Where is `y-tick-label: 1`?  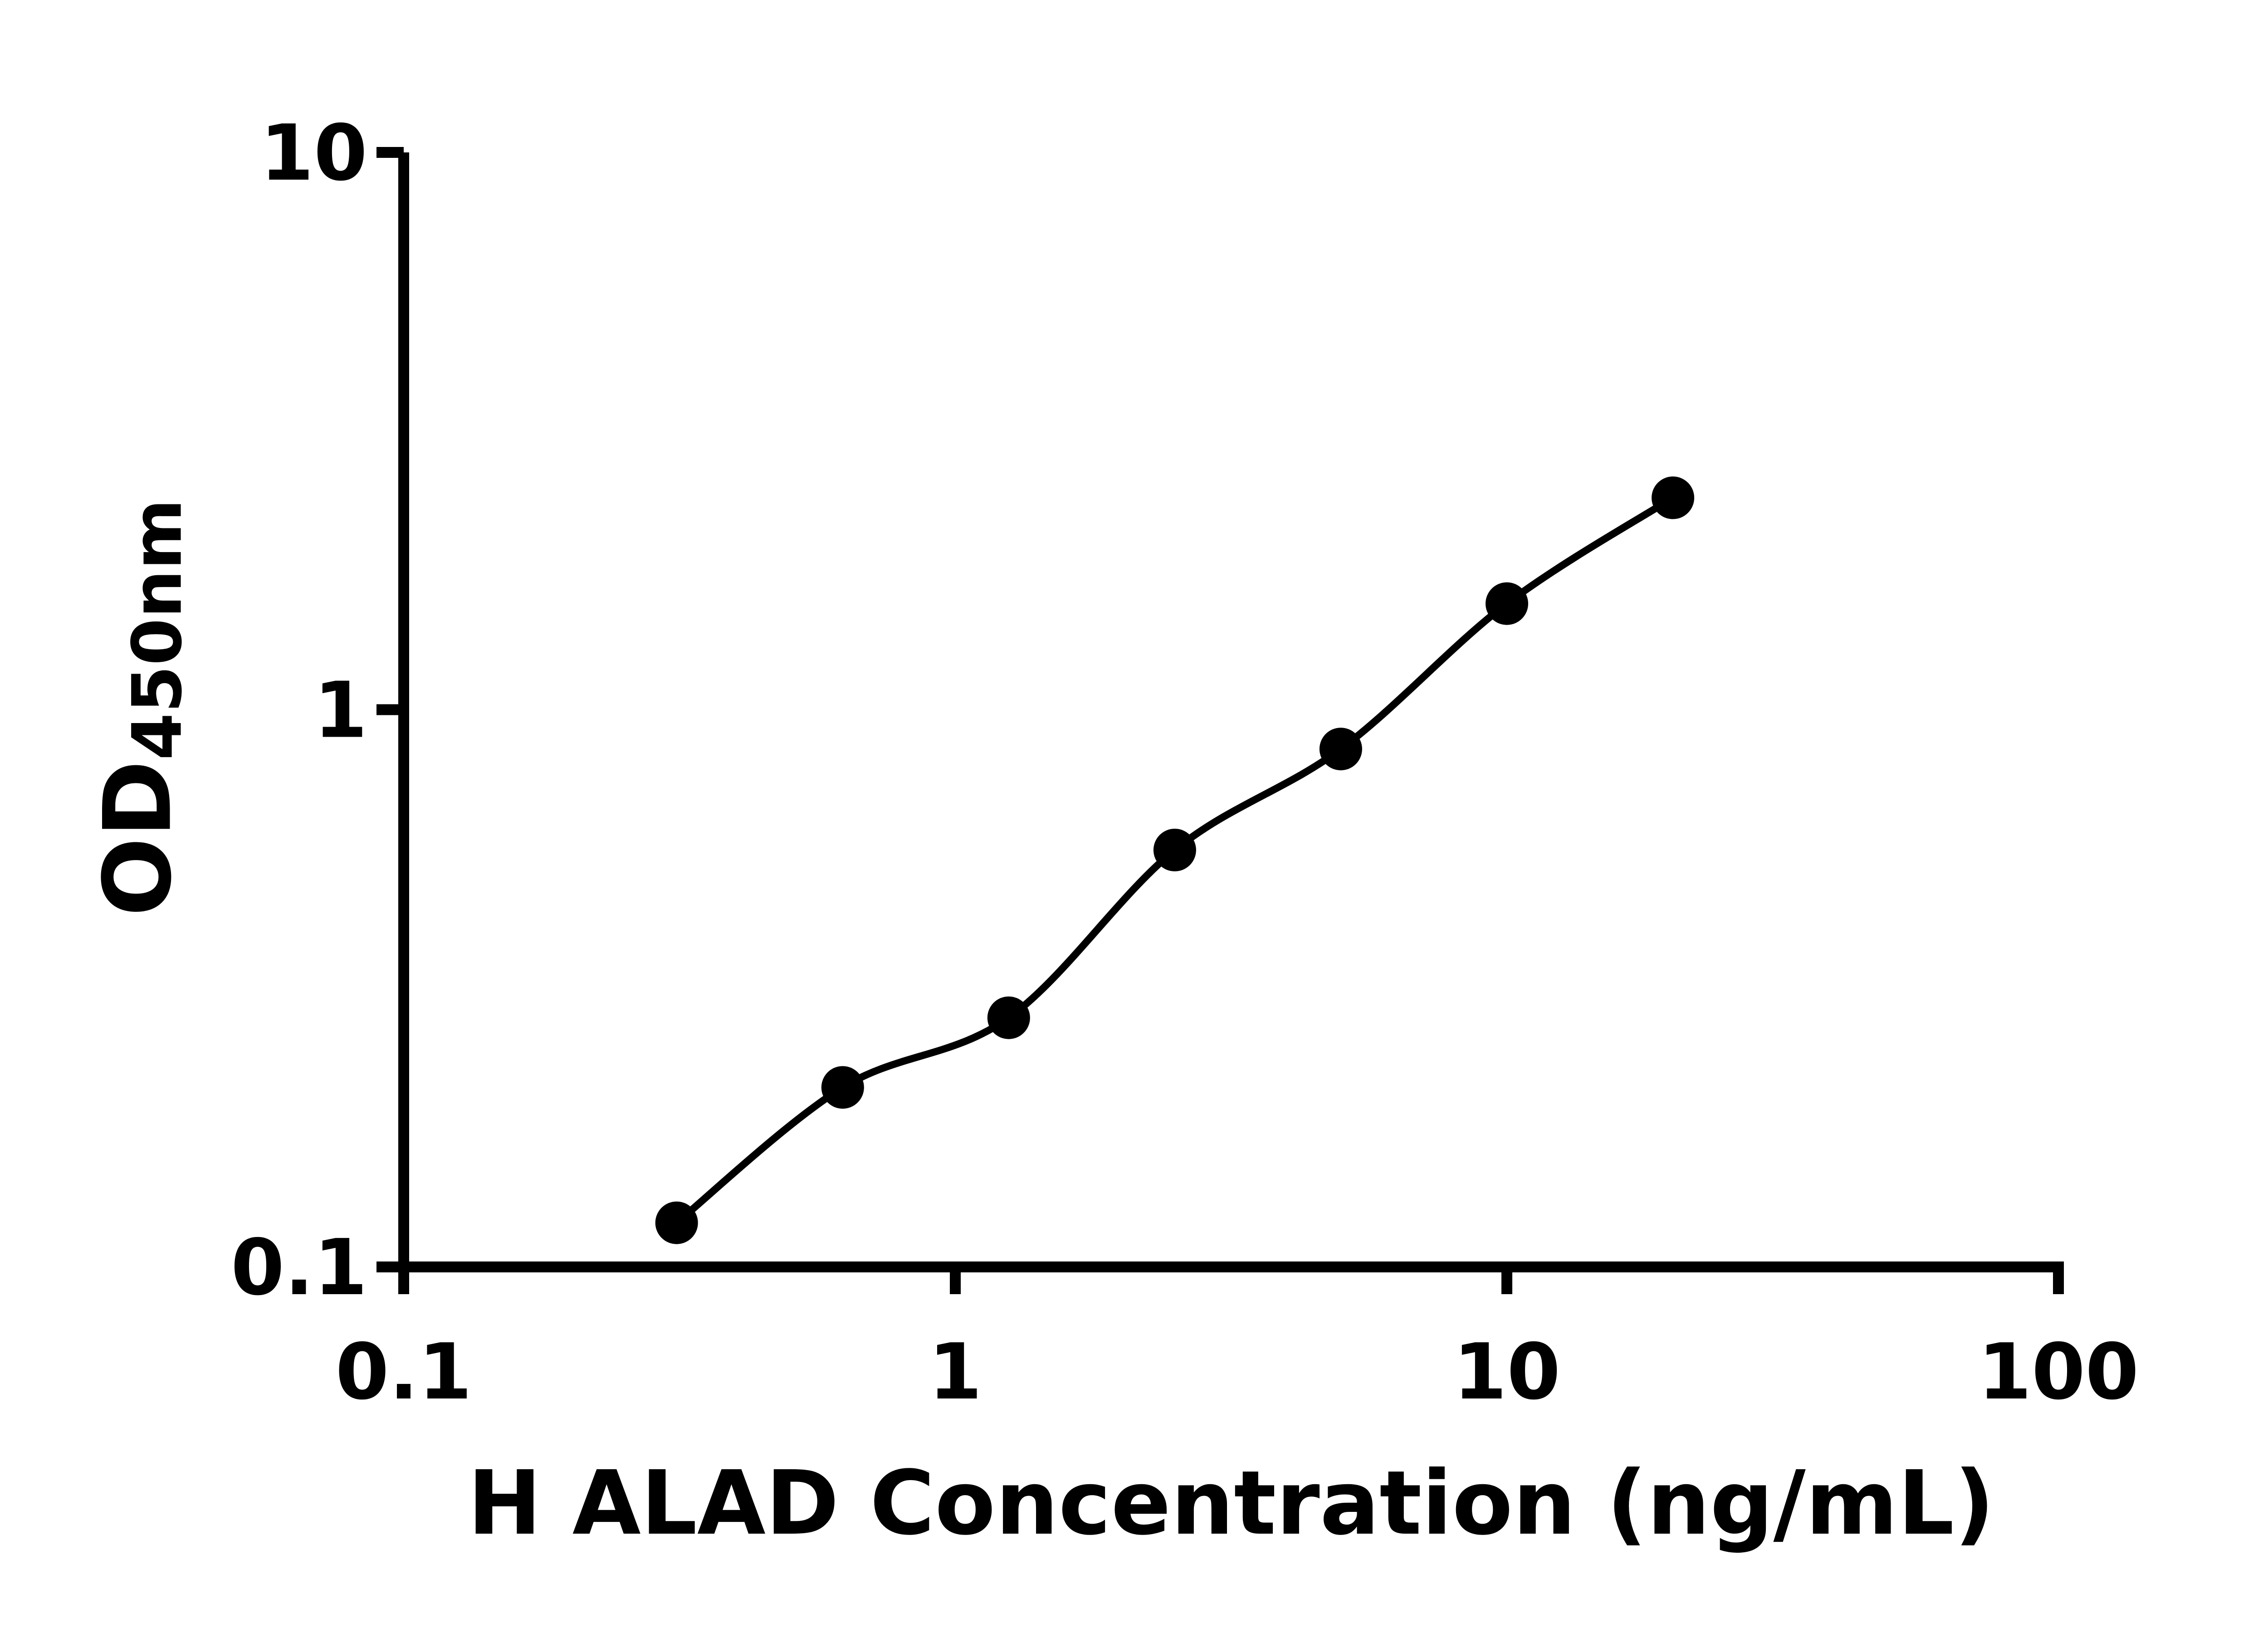 y-tick-label: 1 is located at coordinates (340, 711).